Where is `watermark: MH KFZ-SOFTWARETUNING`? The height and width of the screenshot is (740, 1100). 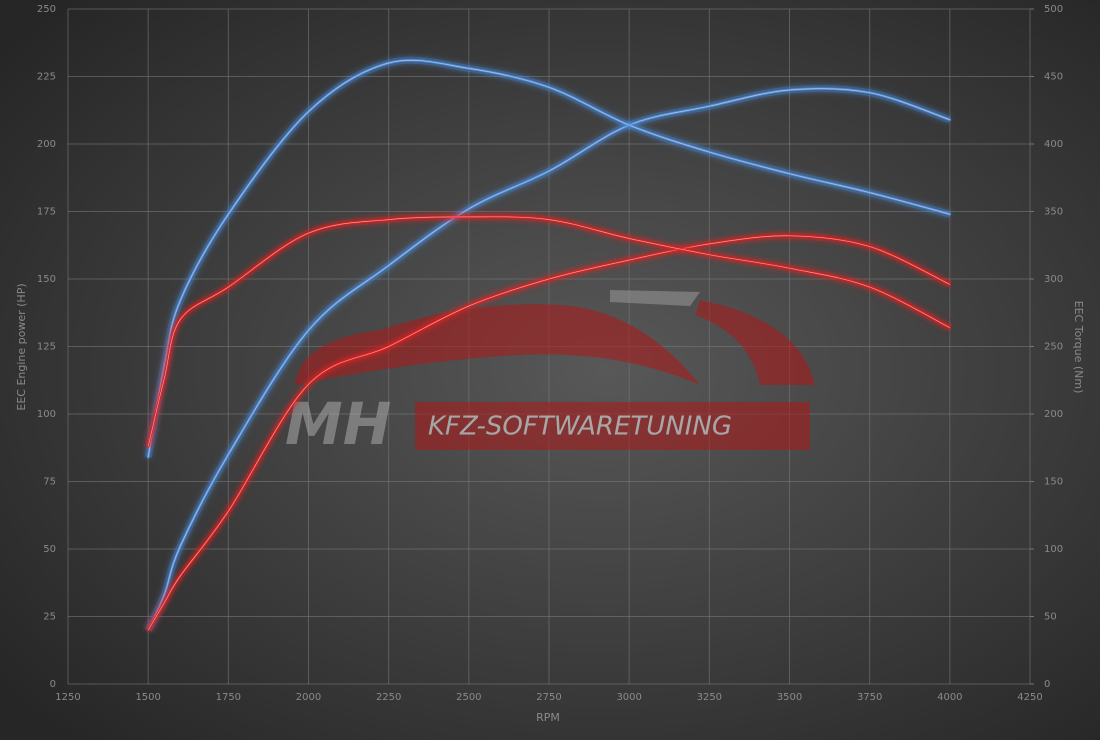
watermark: MH KFZ-SOFTWARETUNING is located at coordinates (550, 374).